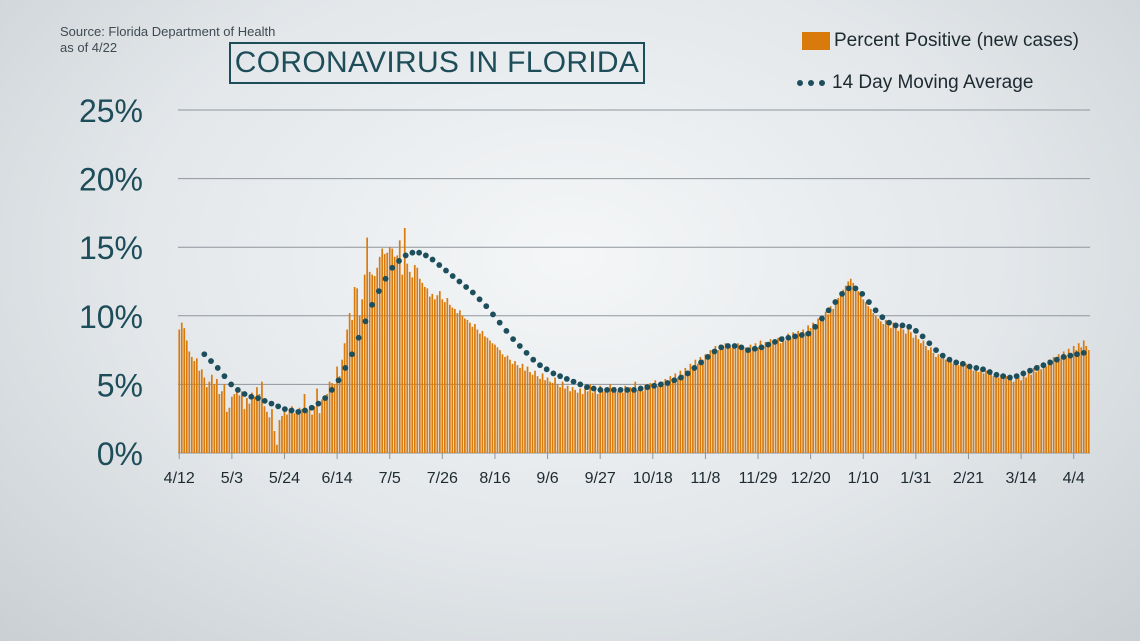  What do you see at coordinates (600, 478) in the screenshot?
I see `x-tick-label: 9/27` at bounding box center [600, 478].